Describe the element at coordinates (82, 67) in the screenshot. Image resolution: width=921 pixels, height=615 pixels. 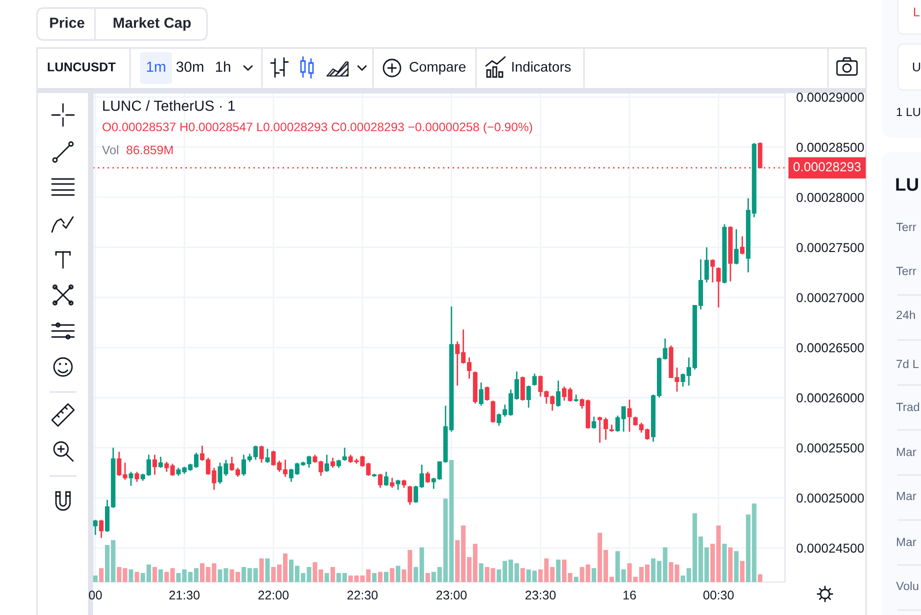
I see `text: LUNCUSDT` at that location.